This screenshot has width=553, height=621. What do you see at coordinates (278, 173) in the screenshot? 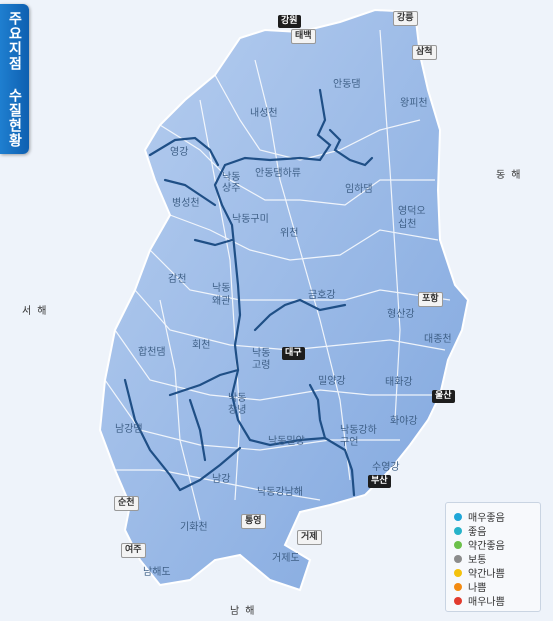
I see `basin-label: 안동댐하류` at bounding box center [278, 173].